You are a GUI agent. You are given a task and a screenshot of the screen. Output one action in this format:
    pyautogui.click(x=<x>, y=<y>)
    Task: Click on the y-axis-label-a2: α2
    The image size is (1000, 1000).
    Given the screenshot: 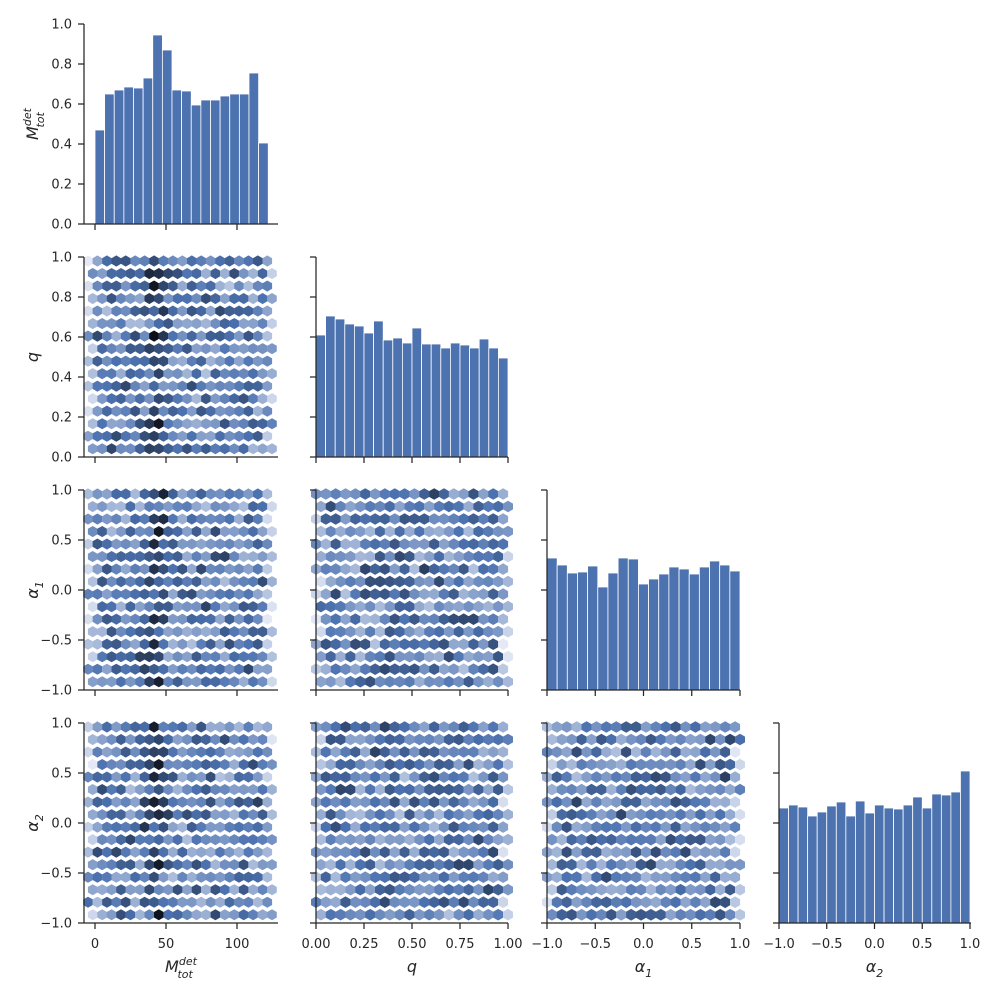 What is the action you would take?
    pyautogui.click(x=34, y=823)
    